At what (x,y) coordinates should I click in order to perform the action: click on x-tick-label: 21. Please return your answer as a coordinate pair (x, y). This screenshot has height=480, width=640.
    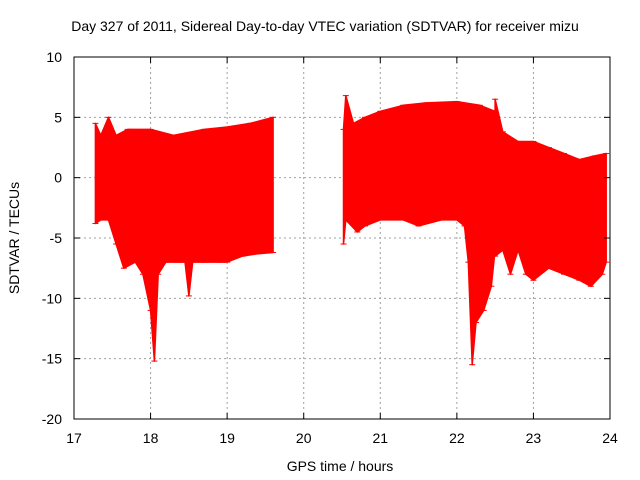
    Looking at the image, I should click on (380, 438).